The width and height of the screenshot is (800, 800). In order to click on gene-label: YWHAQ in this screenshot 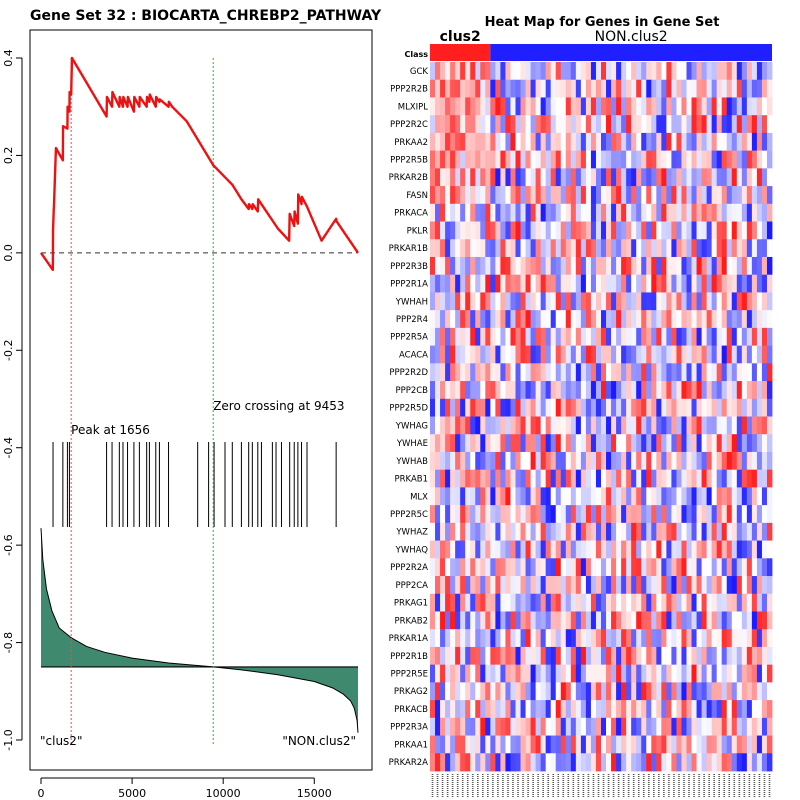, I will do `click(412, 550)`.